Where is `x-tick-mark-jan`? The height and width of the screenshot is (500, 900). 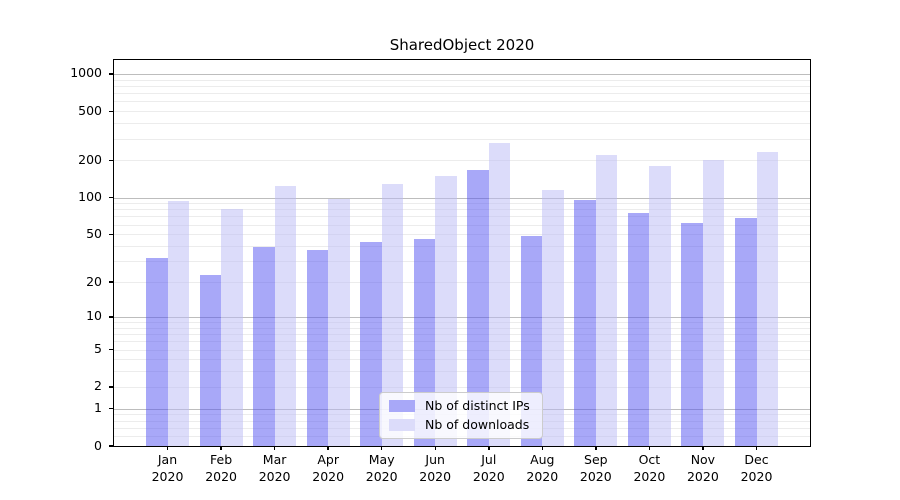
x-tick-mark-jan is located at coordinates (167, 448).